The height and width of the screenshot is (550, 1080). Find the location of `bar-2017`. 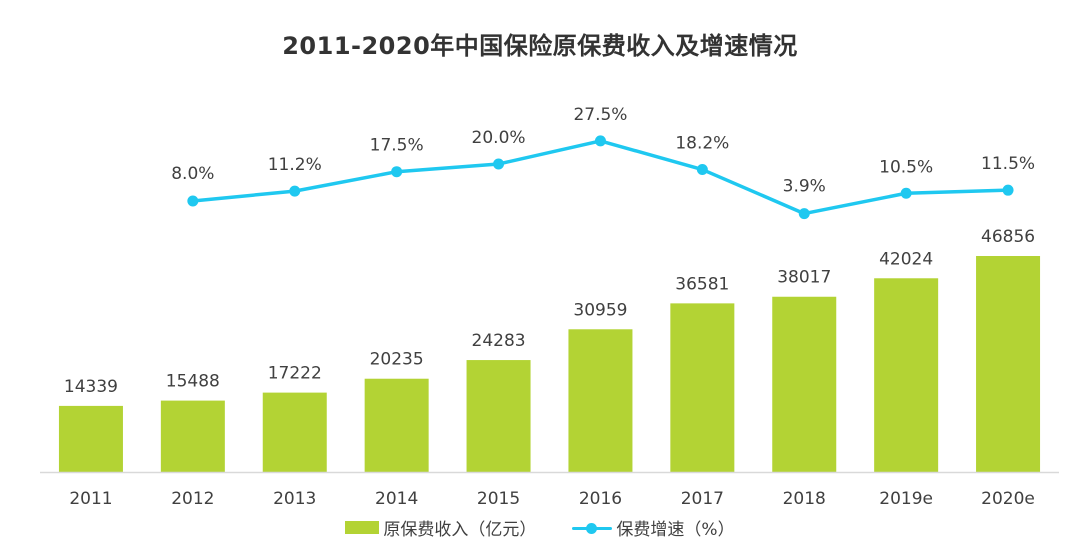

bar-2017 is located at coordinates (702, 387).